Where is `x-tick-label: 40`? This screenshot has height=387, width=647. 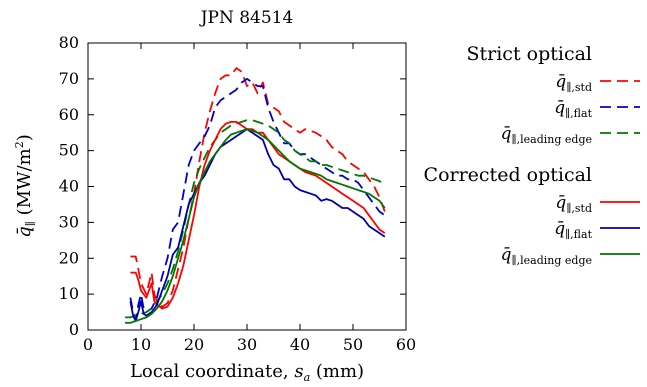
x-tick-label: 40 is located at coordinates (300, 344).